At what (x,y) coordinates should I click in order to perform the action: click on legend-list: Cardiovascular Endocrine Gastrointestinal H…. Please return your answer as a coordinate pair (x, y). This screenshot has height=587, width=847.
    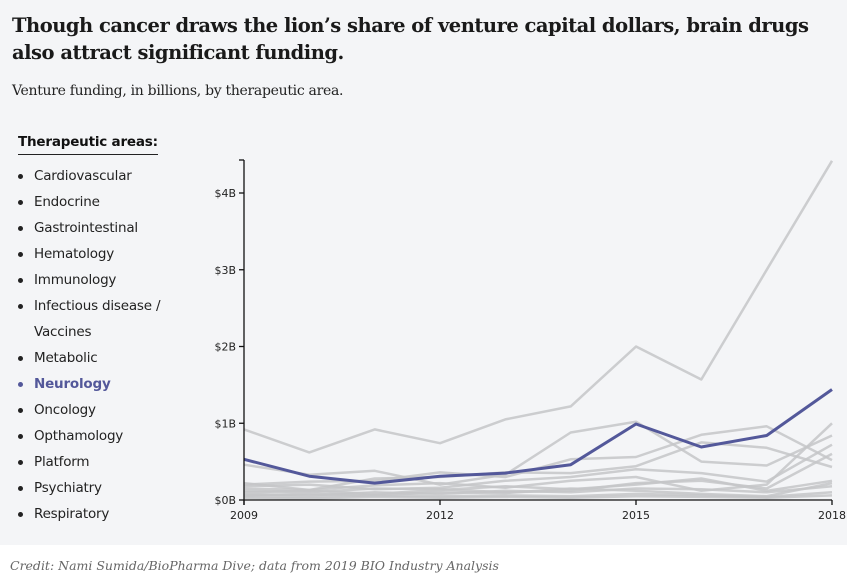
    Looking at the image, I should click on (108, 345).